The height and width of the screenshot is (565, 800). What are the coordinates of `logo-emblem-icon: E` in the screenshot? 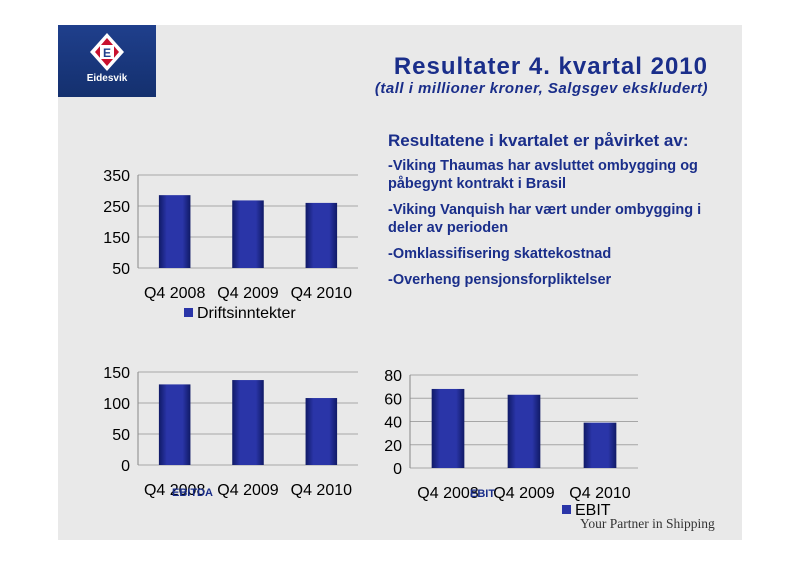 It's located at (107, 52).